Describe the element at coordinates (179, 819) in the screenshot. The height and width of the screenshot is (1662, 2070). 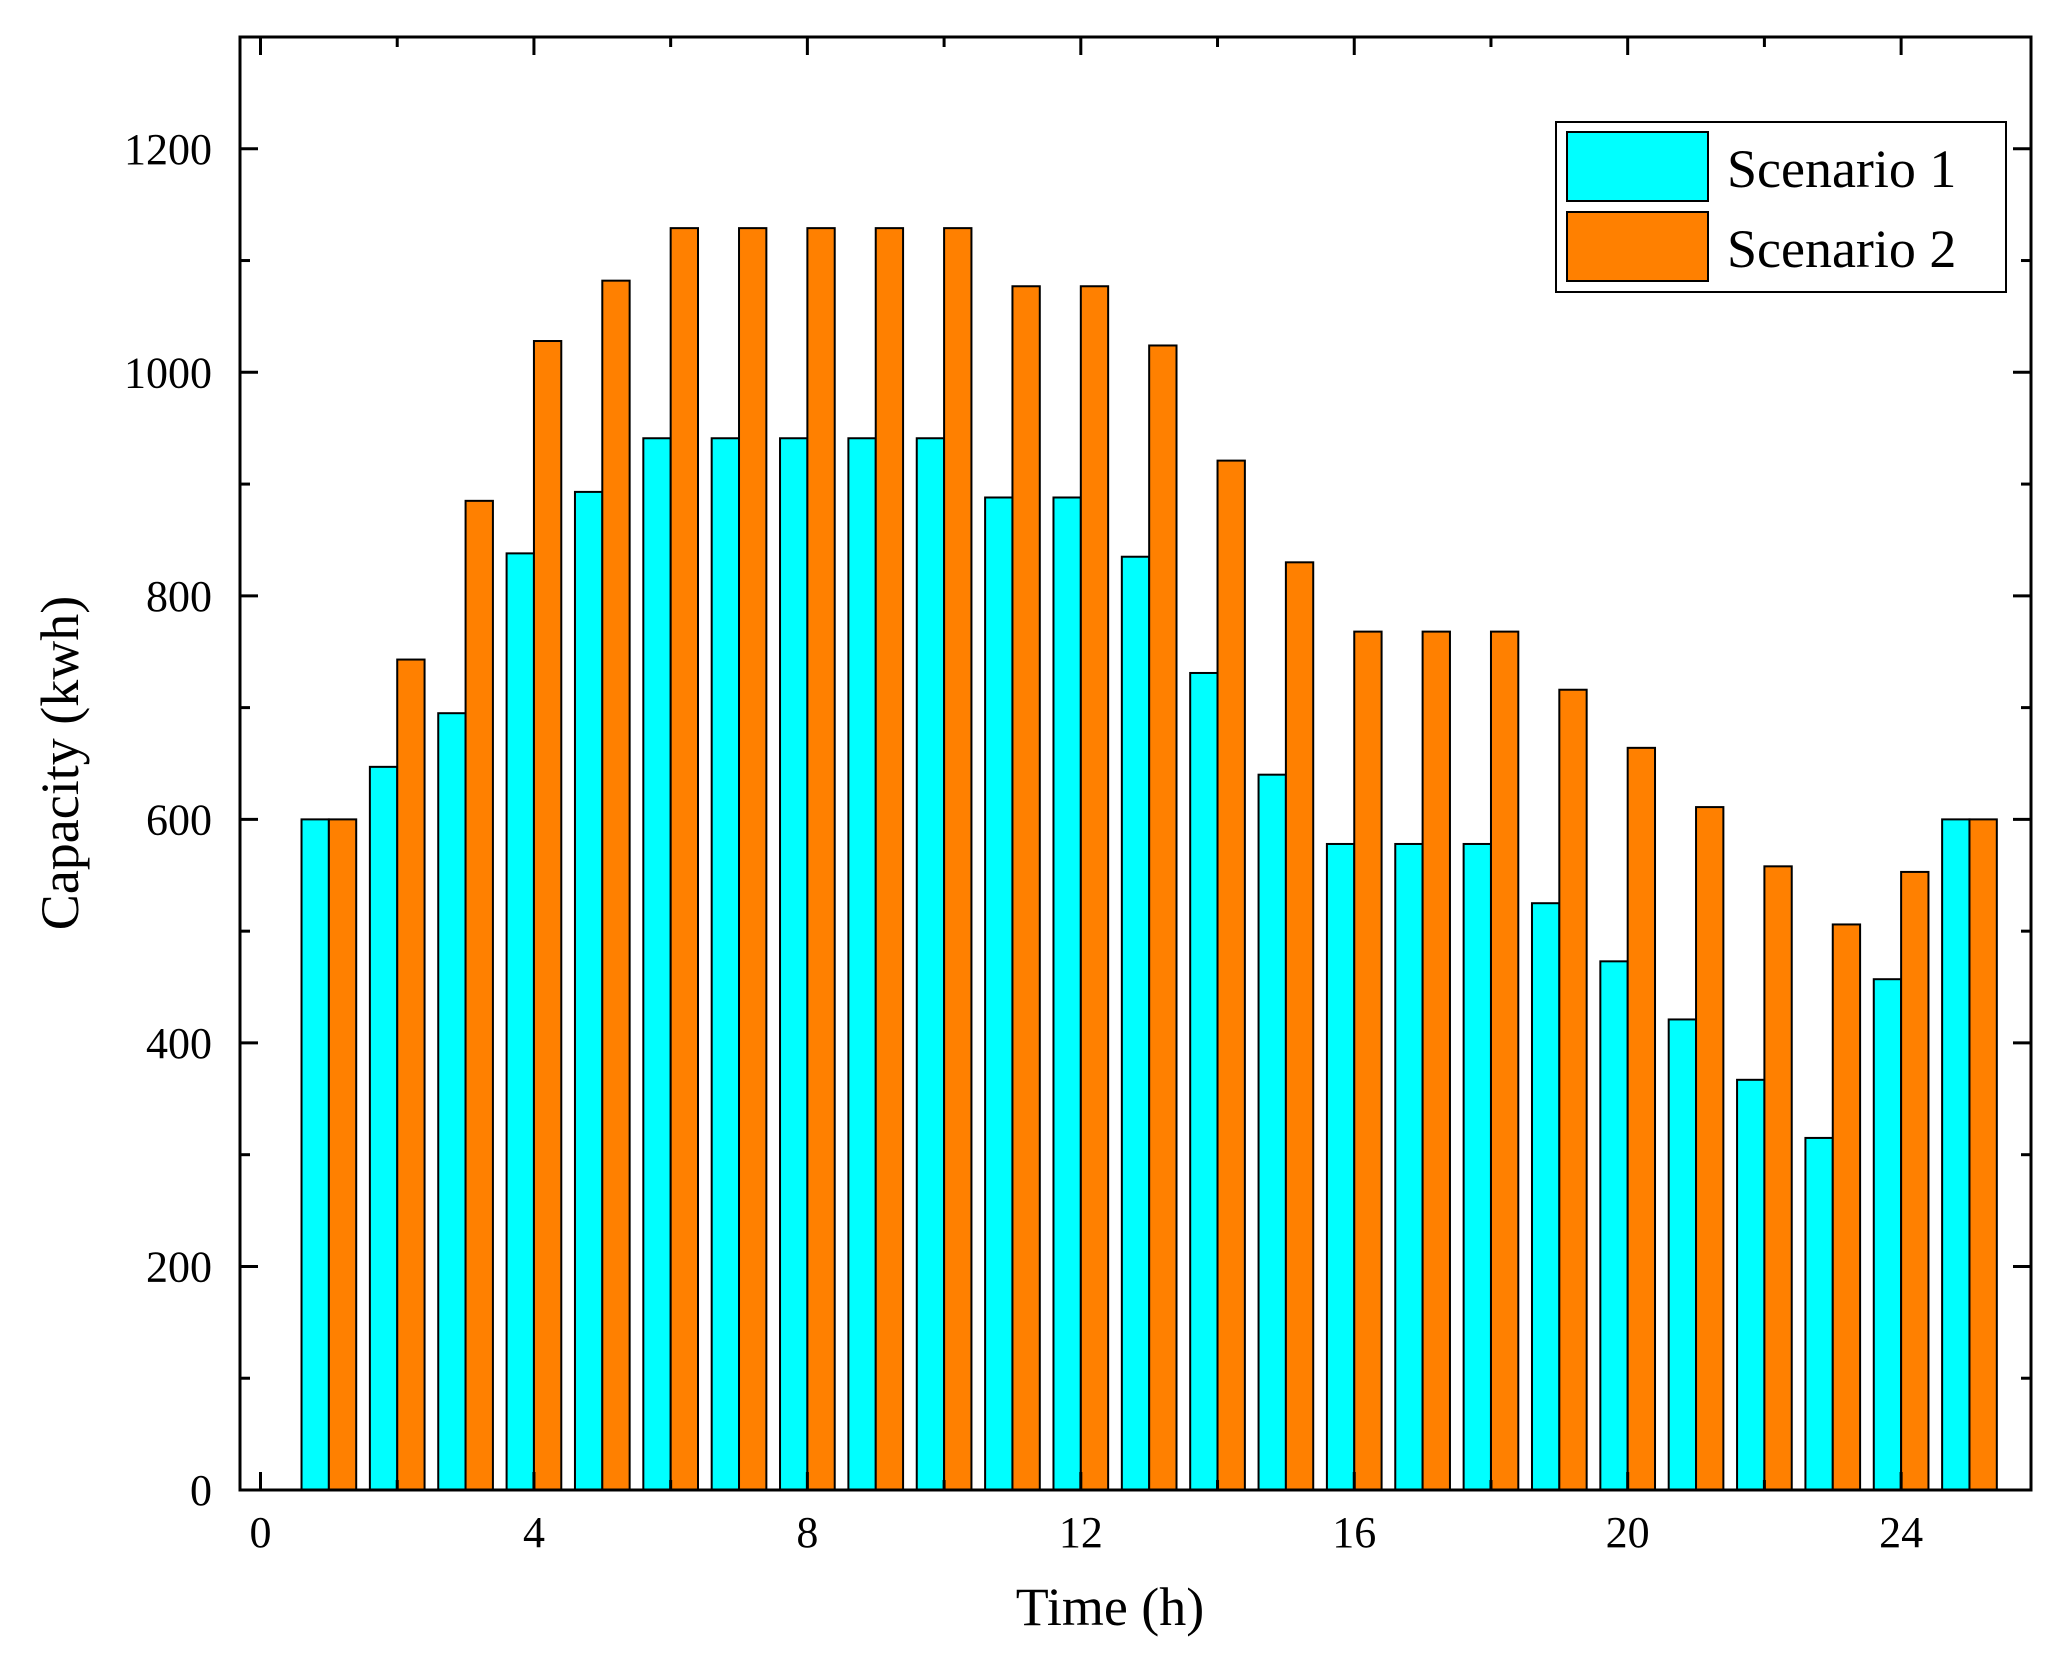
I see `y-tick-label: 600` at that location.